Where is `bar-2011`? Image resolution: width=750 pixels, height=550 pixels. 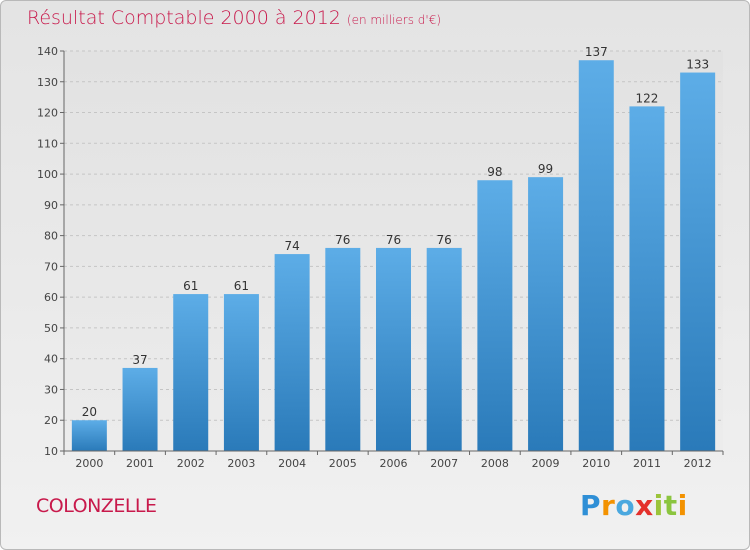
bar-2011 is located at coordinates (647, 278).